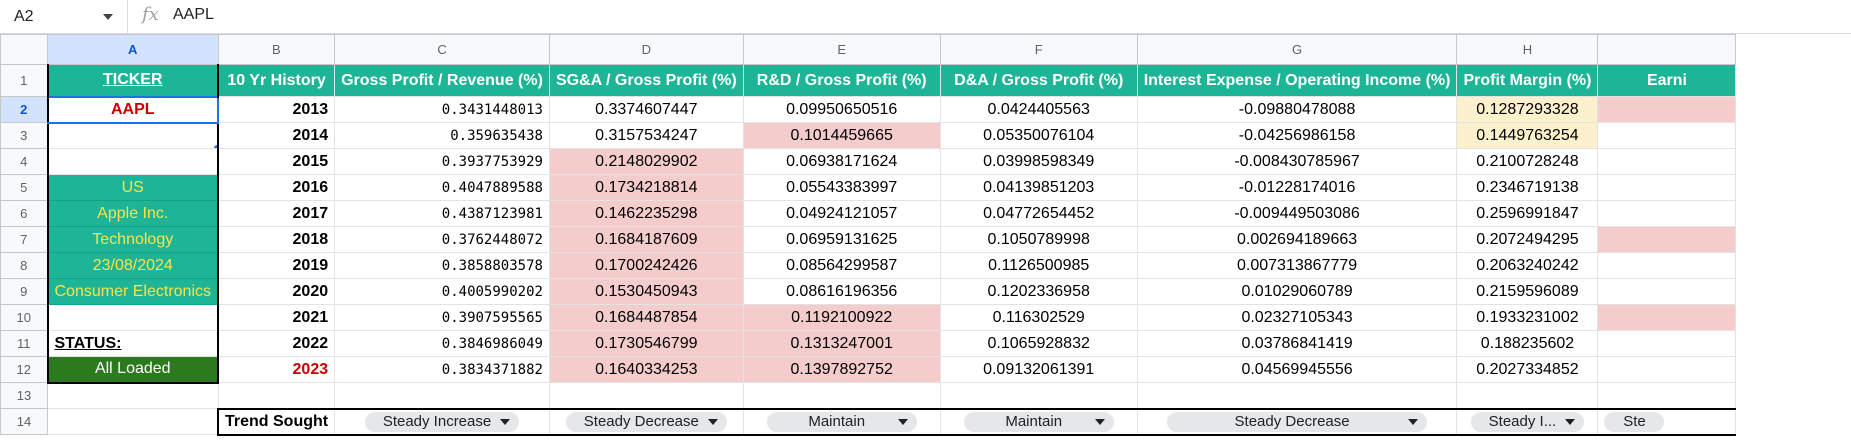  Describe the element at coordinates (442, 109) in the screenshot. I see `gross-profit-cell: 0.3431448013` at that location.